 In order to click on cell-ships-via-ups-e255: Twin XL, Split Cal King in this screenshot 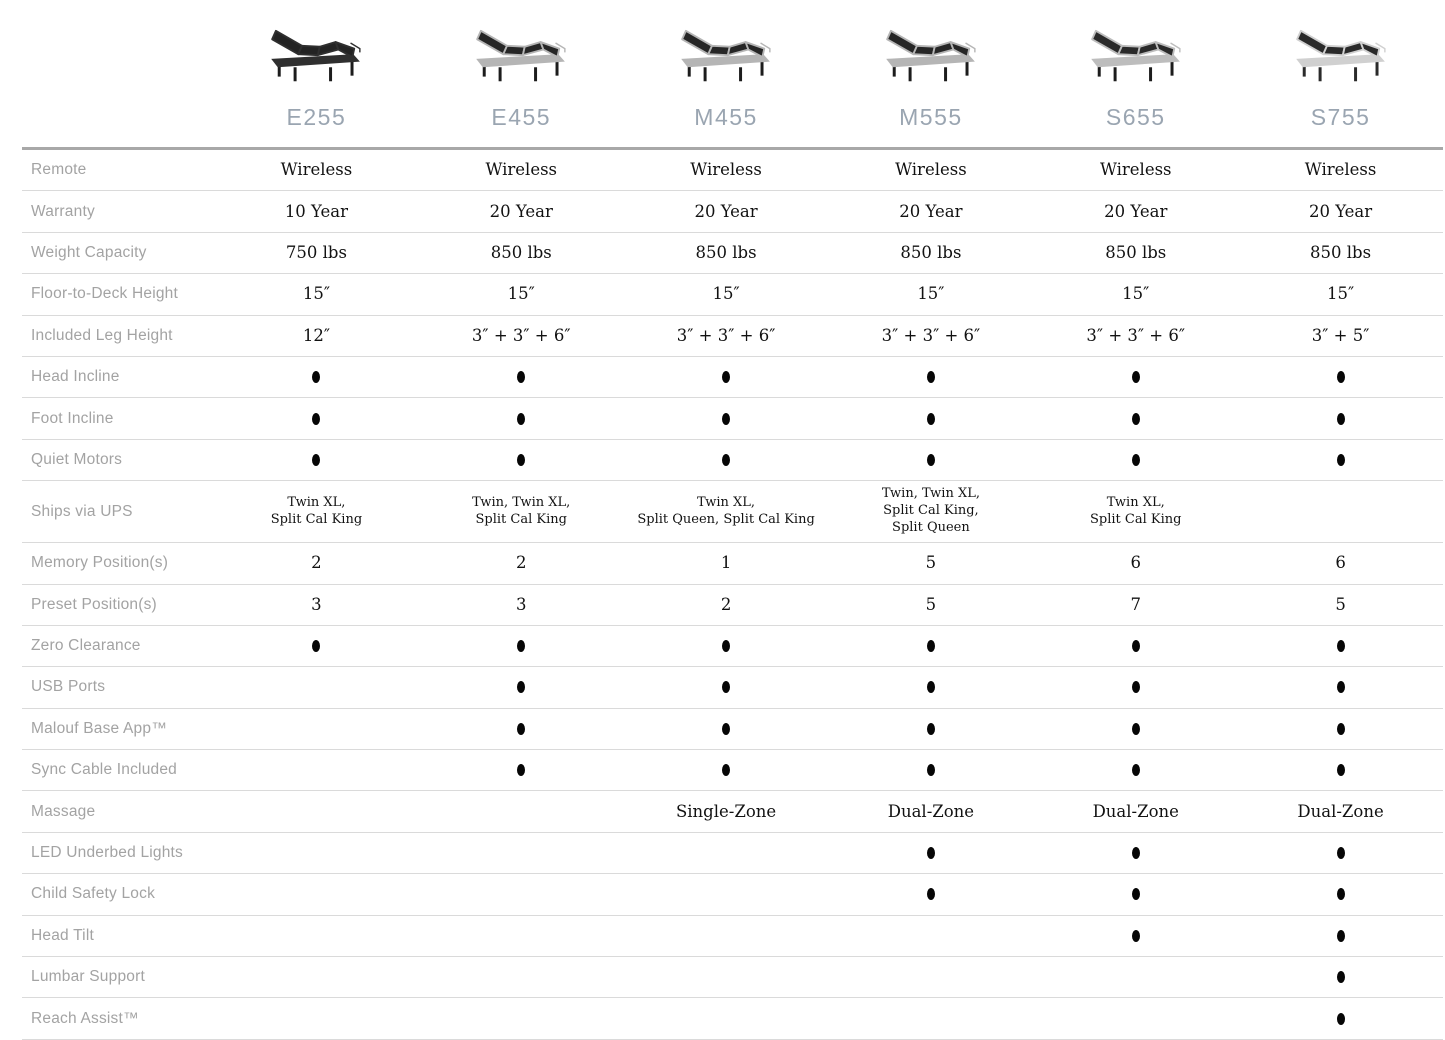, I will do `click(316, 510)`.